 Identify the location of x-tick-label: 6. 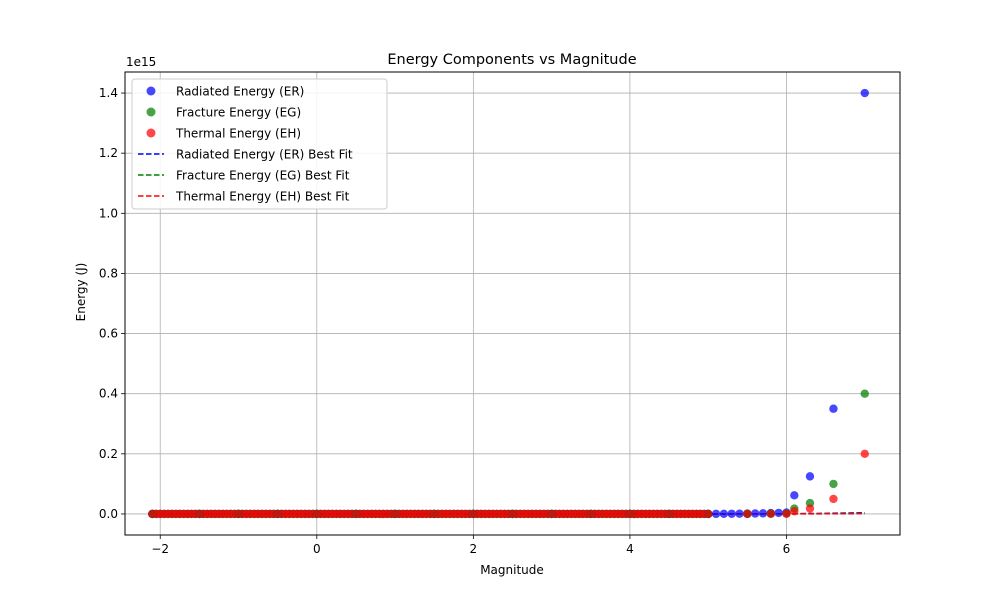
(787, 549).